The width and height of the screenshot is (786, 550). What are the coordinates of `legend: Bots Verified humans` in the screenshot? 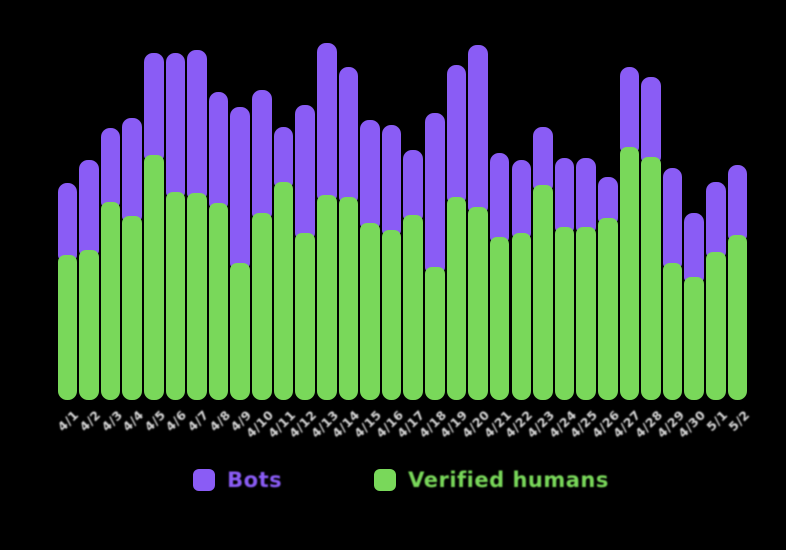 It's located at (397, 480).